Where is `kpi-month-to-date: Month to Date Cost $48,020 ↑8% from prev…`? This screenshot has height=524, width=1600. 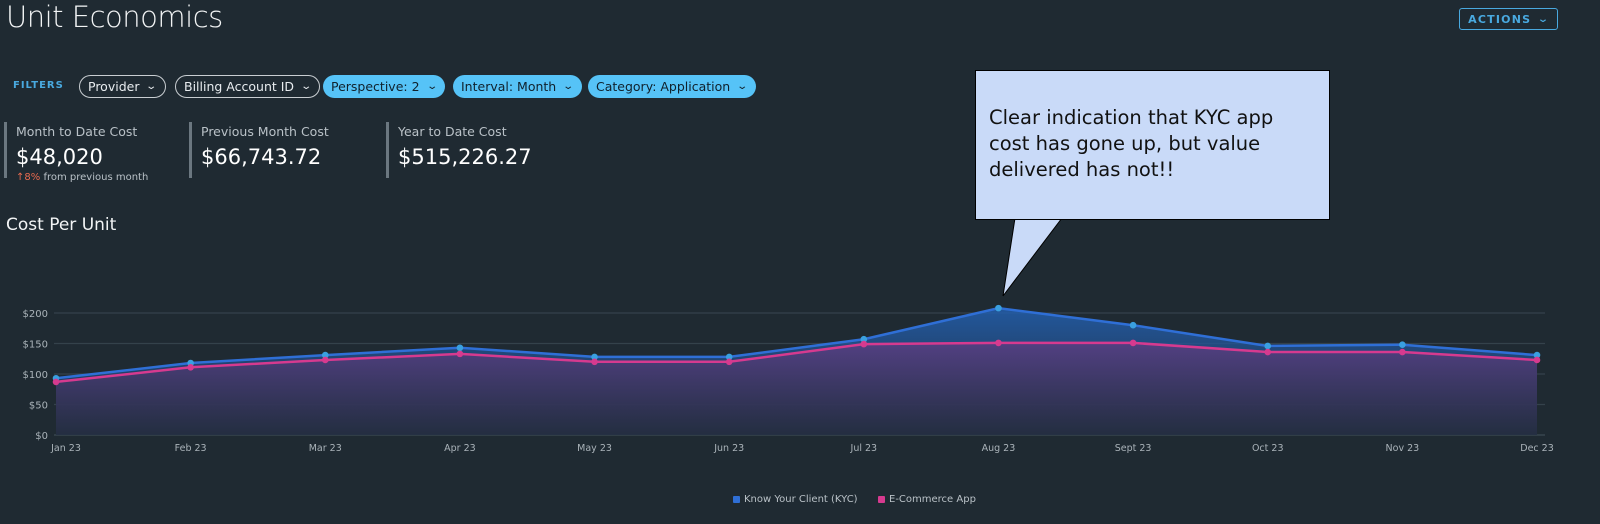
kpi-month-to-date: Month to Date Cost $48,020 ↑8% from prev… is located at coordinates (76, 152).